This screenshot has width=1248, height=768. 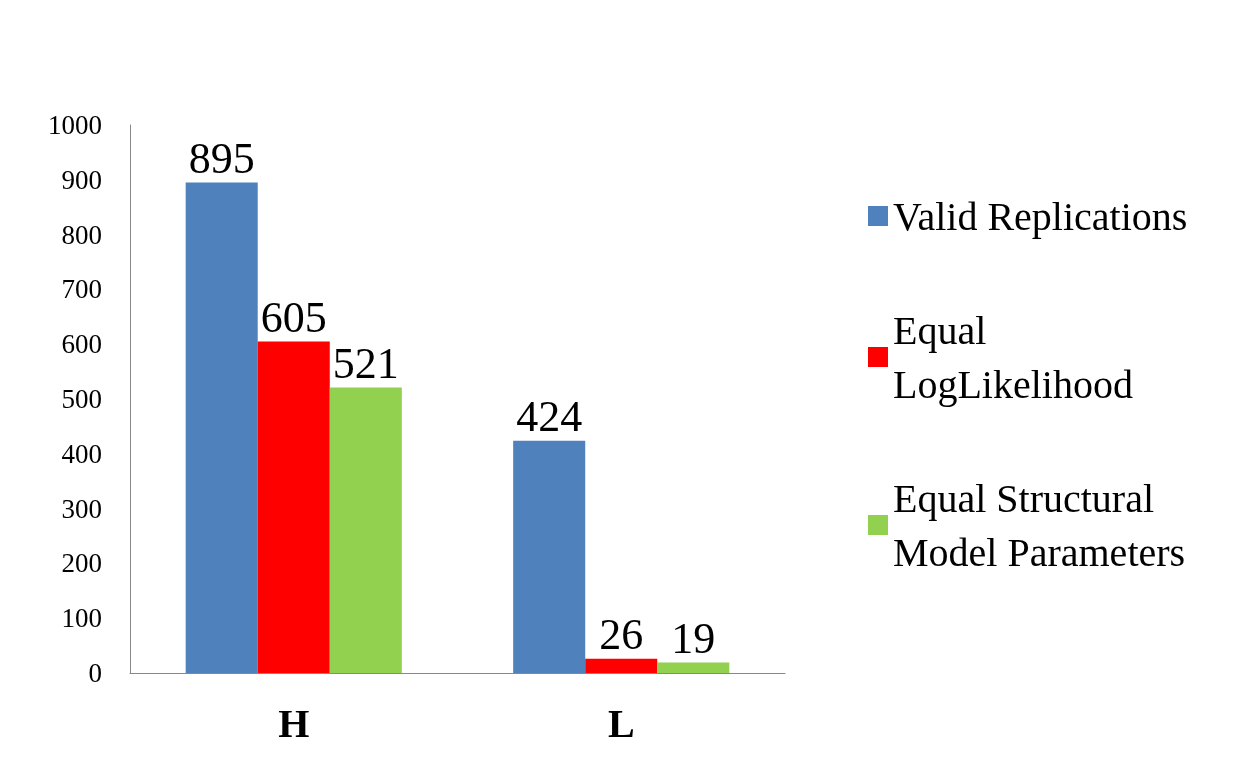 I want to click on y-tick-label: 100, so click(x=81, y=618).